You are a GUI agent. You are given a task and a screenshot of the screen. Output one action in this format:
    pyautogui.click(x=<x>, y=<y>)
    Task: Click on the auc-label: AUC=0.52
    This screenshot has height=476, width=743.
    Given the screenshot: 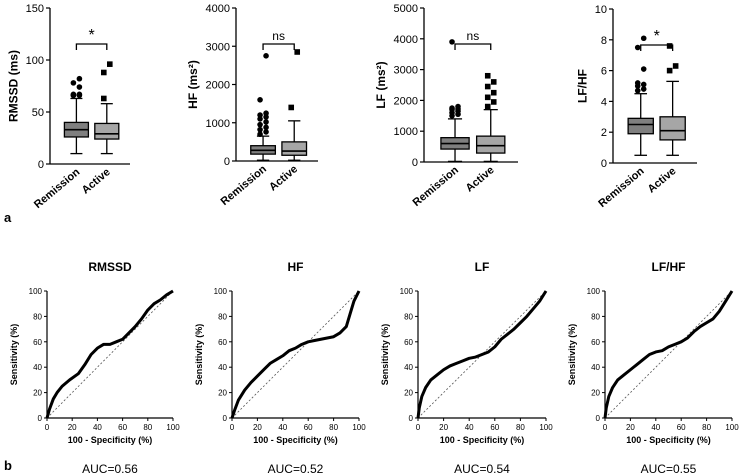 What is the action you would take?
    pyautogui.click(x=296, y=469)
    